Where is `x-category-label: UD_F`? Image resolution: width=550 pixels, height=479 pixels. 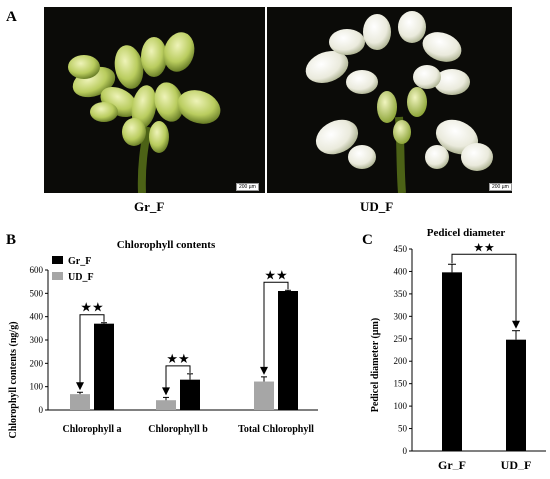
x-category-label: UD_F is located at coordinates (516, 464).